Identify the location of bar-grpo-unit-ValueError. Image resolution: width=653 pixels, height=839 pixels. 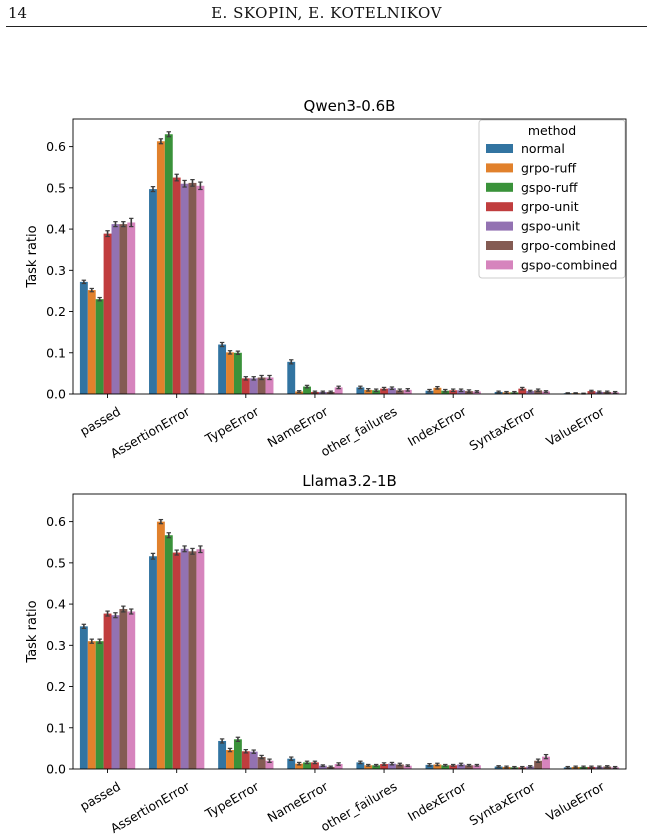
(591, 392).